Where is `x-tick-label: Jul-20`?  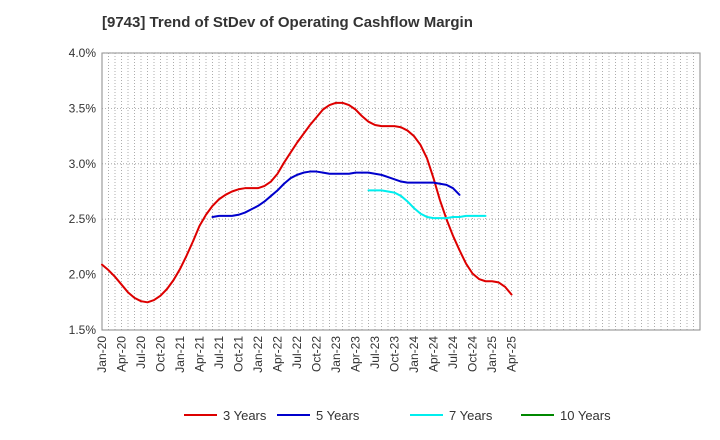 x-tick-label: Jul-20 is located at coordinates (141, 352).